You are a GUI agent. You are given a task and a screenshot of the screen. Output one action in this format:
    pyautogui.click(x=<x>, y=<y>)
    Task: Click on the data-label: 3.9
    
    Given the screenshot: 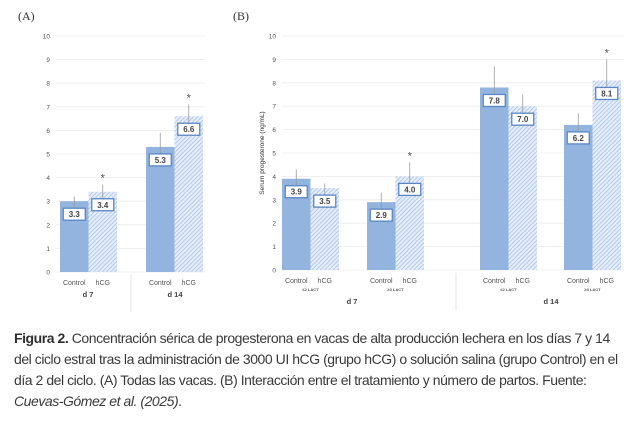 What is the action you would take?
    pyautogui.click(x=297, y=192)
    